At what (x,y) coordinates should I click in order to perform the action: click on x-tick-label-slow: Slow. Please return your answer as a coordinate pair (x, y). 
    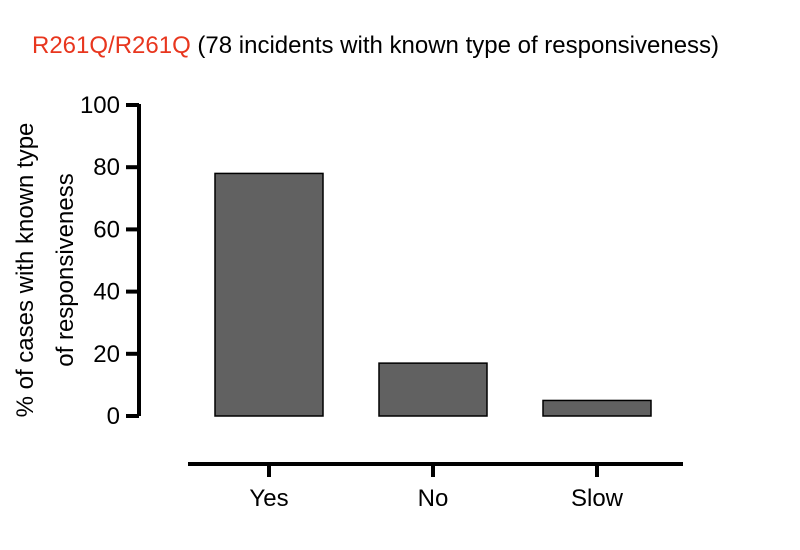
    Looking at the image, I should click on (597, 498).